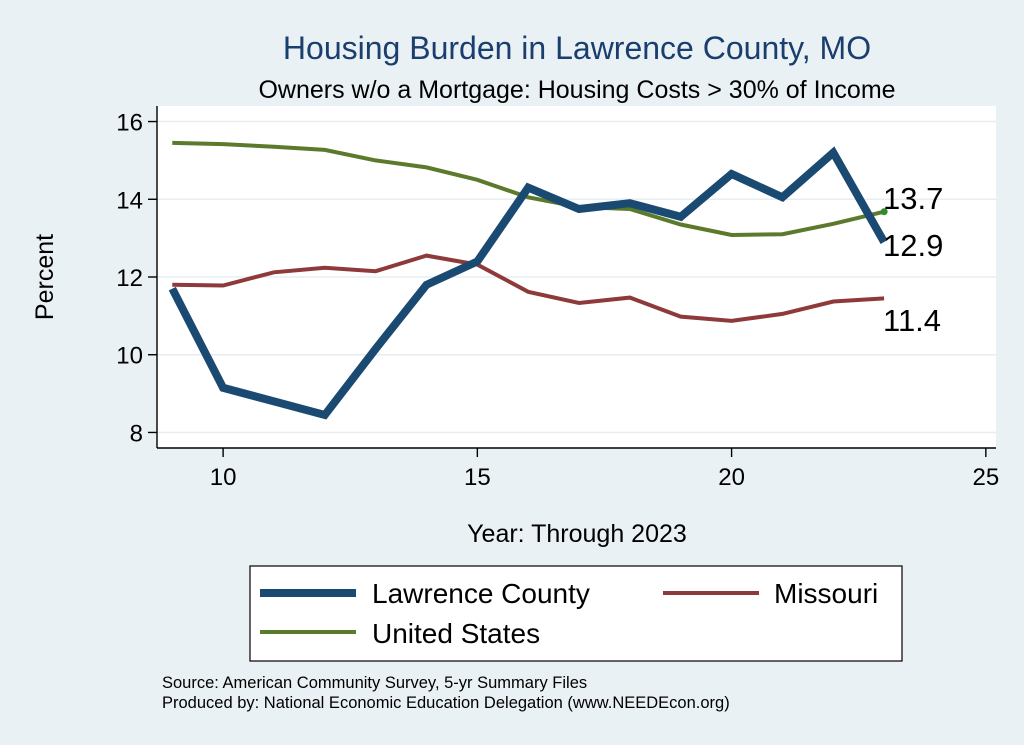 This screenshot has height=745, width=1024. I want to click on y-tick-label: 14, so click(129, 200).